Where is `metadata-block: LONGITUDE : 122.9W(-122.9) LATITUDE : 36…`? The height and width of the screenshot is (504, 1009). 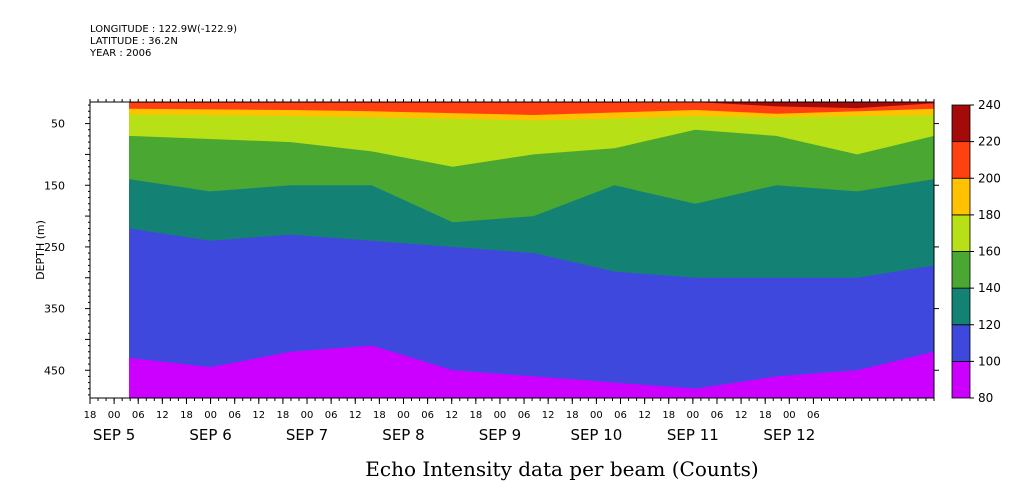 metadata-block: LONGITUDE : 122.9W(-122.9) LATITUDE : 36… is located at coordinates (163, 42).